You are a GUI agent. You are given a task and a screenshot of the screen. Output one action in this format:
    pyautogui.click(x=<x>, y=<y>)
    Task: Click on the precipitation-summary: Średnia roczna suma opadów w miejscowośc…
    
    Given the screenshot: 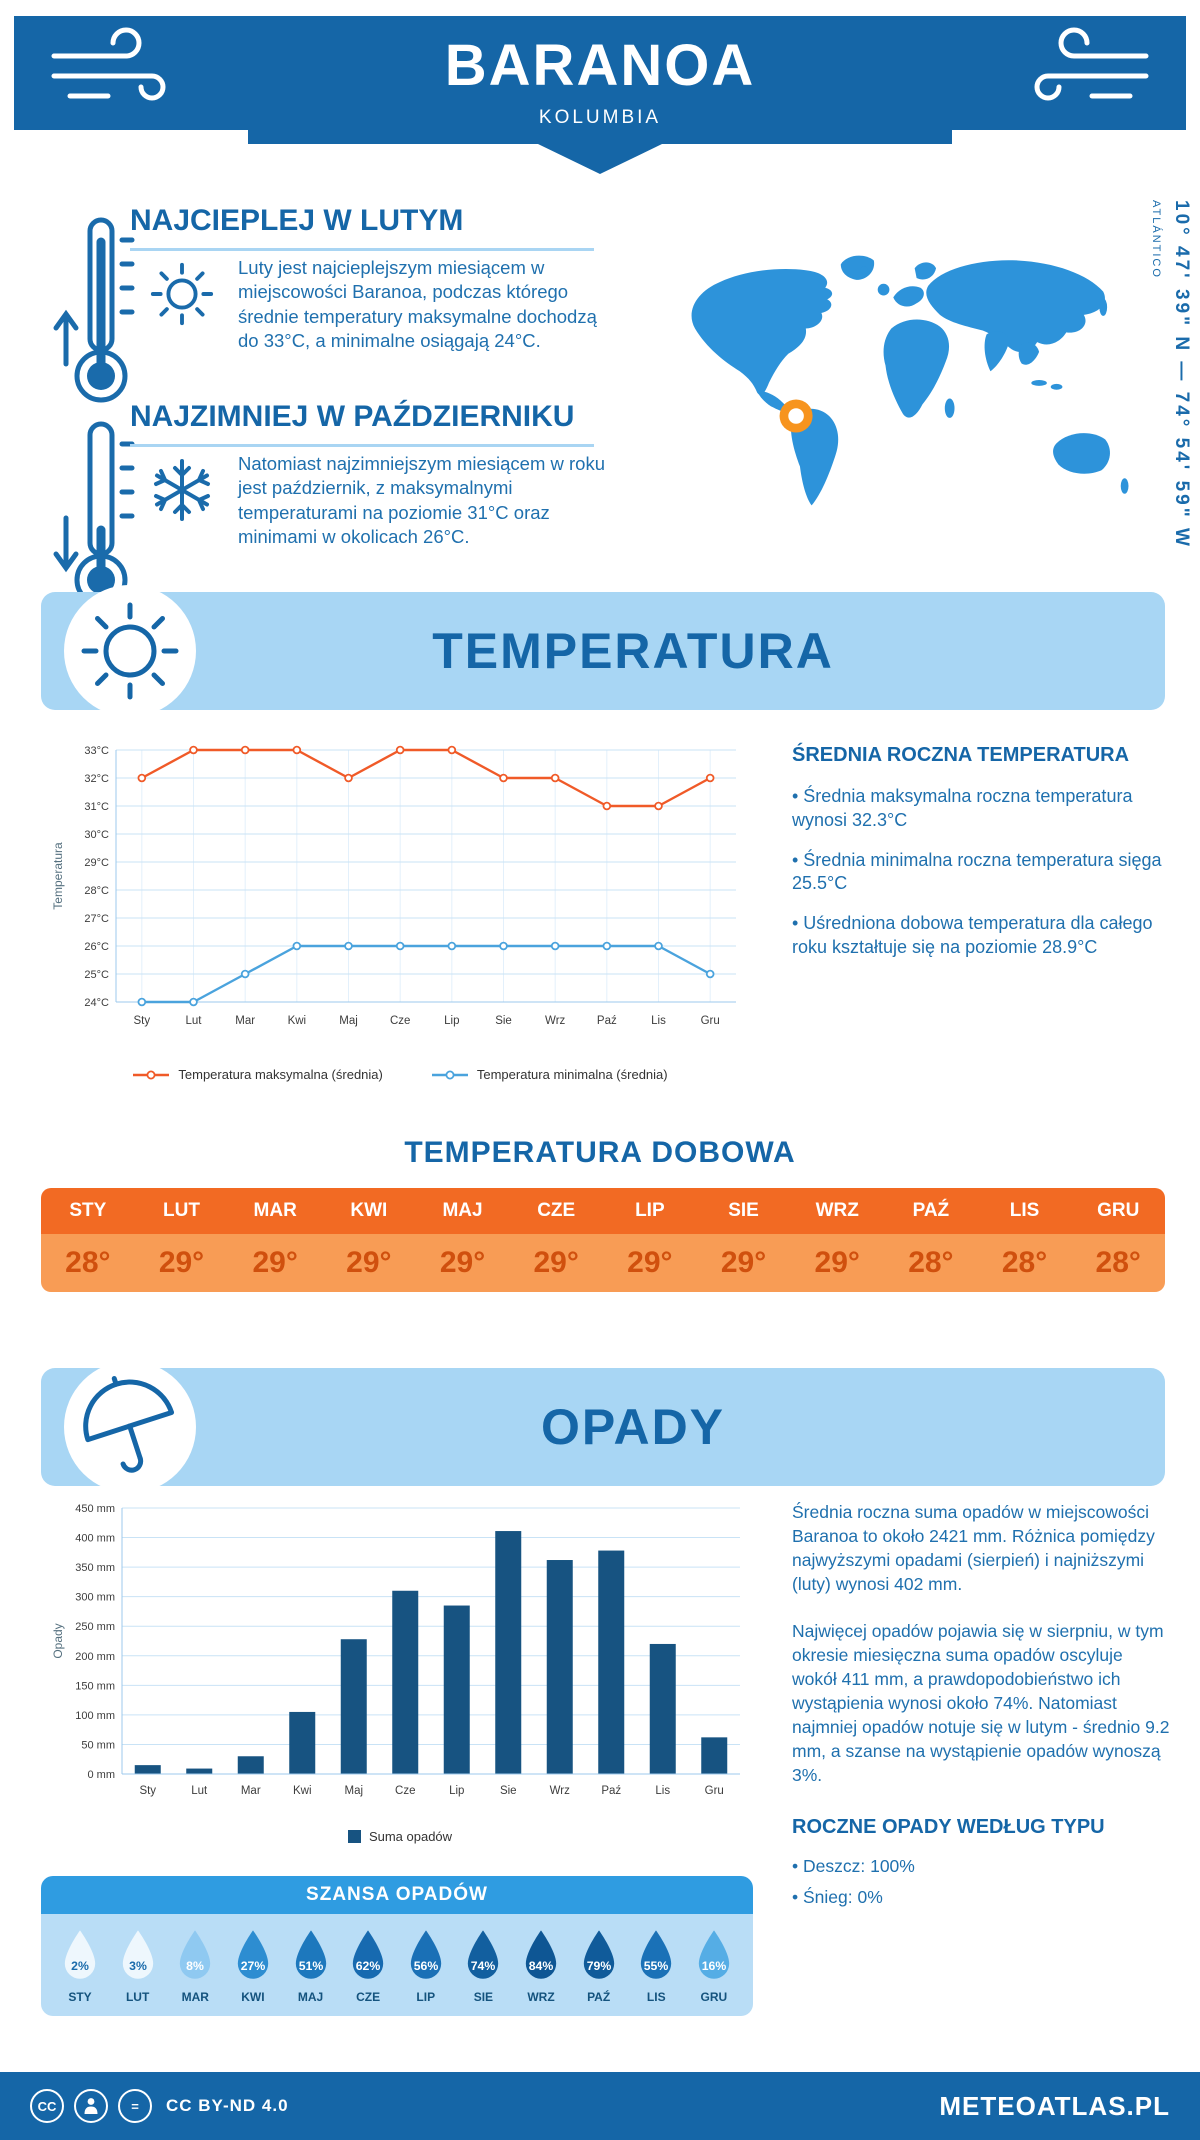 What is the action you would take?
    pyautogui.click(x=981, y=1708)
    